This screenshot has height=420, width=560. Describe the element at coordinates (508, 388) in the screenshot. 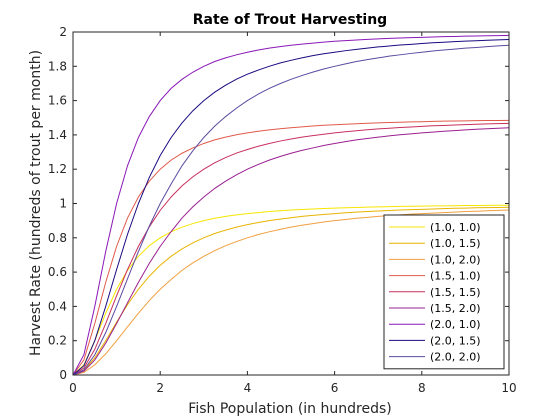

I see `x-tick-label: 10` at that location.